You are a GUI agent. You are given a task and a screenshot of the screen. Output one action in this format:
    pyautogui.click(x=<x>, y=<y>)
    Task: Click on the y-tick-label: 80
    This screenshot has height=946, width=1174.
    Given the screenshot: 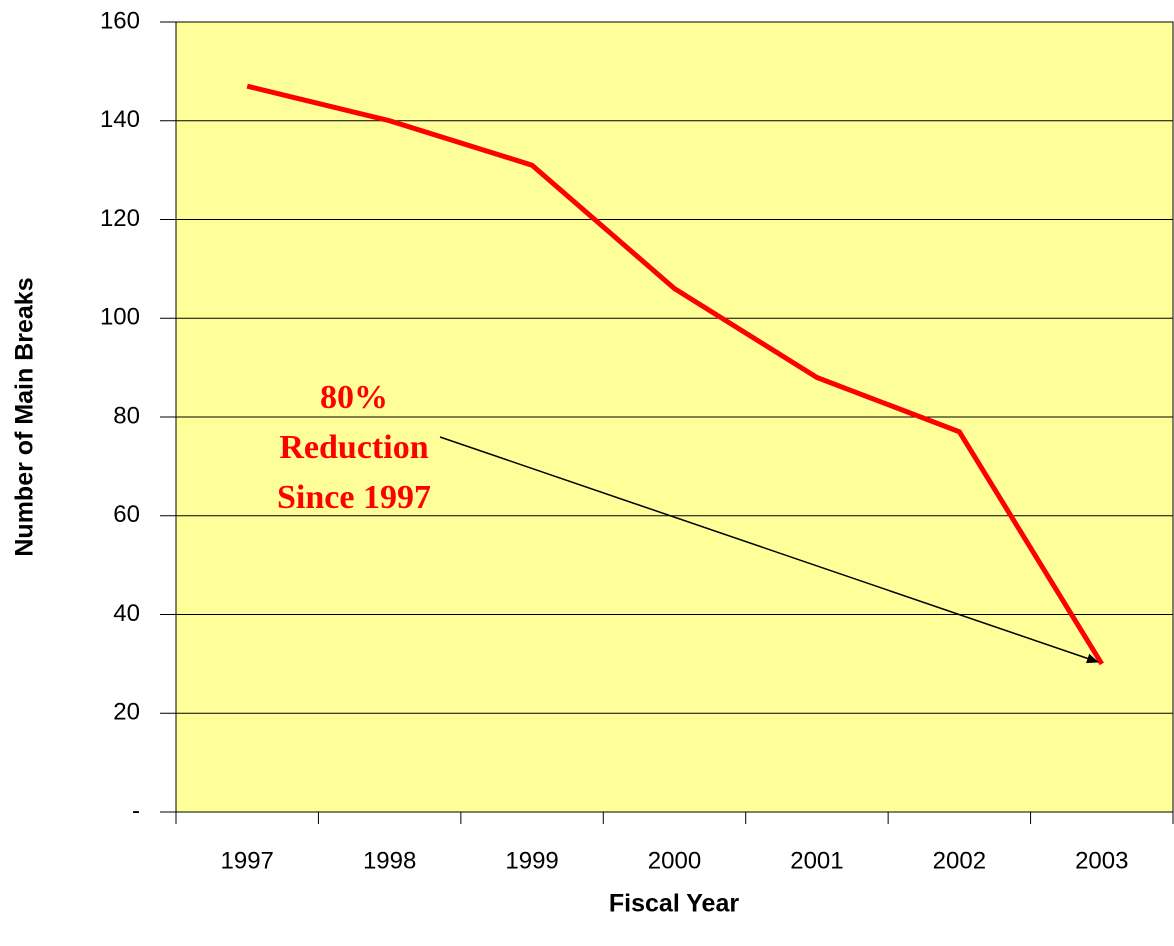 What is the action you would take?
    pyautogui.click(x=126, y=415)
    